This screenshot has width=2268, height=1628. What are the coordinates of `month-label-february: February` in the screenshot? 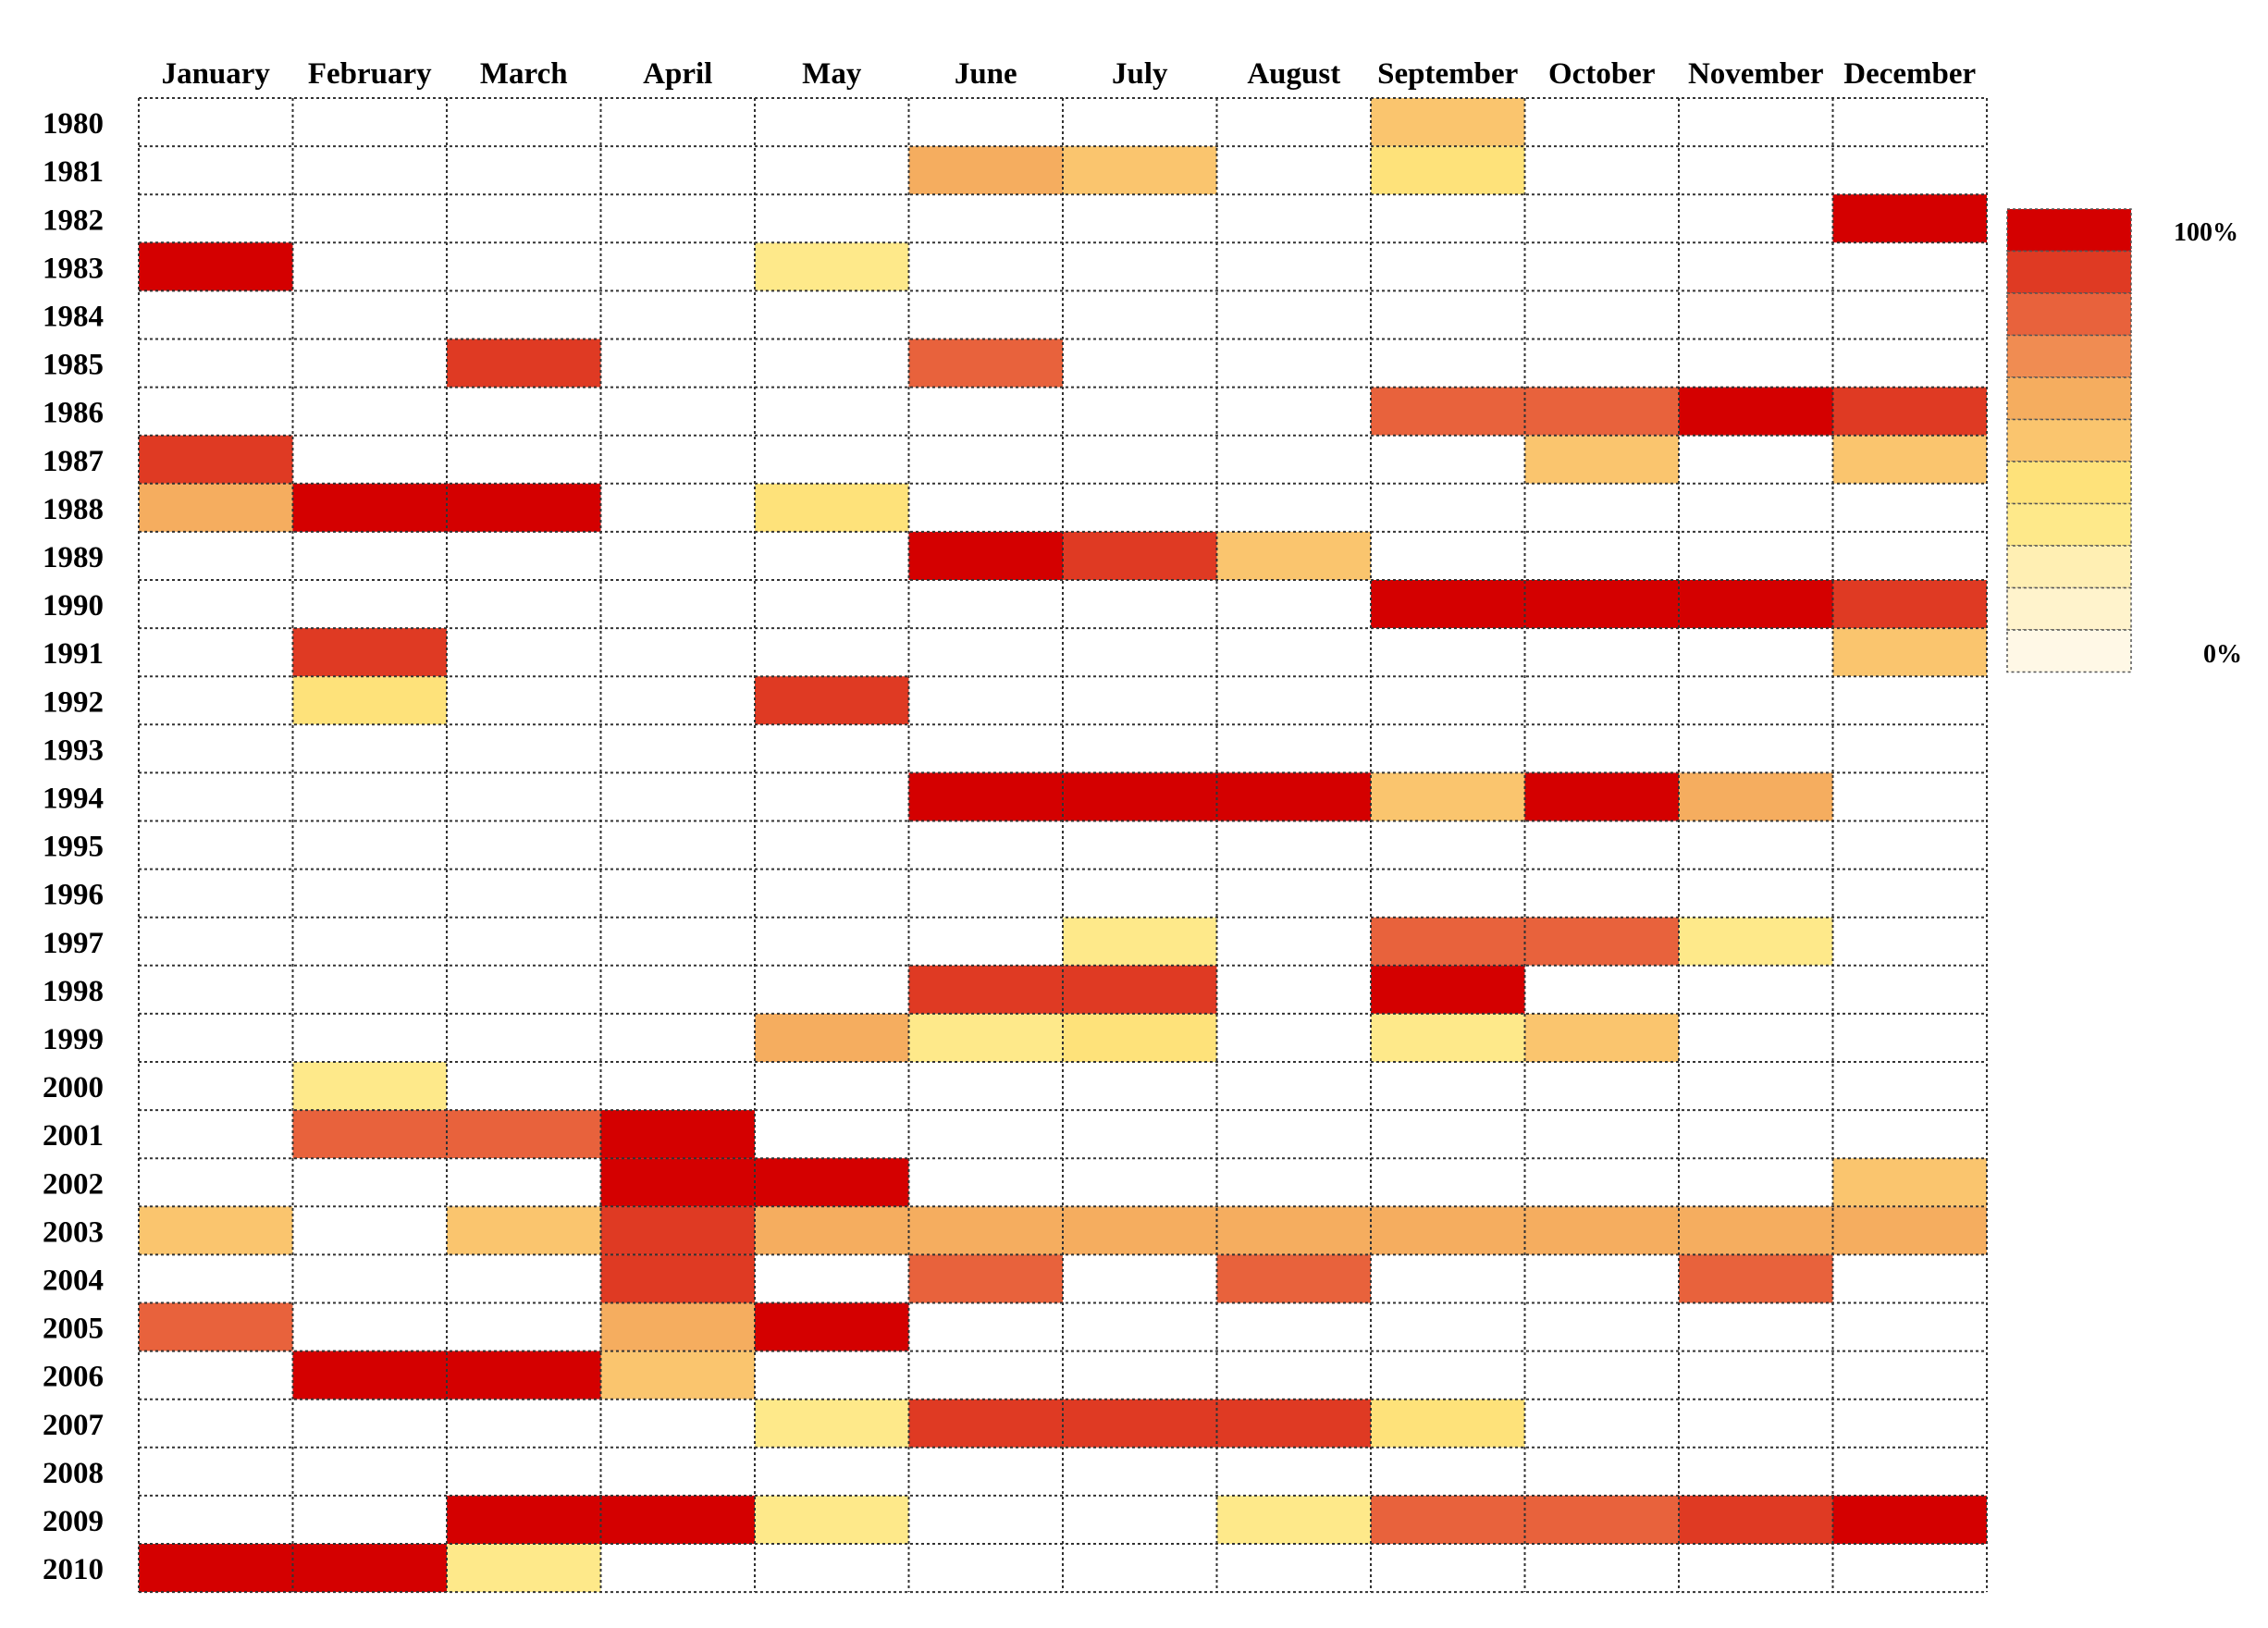 It's located at (370, 74).